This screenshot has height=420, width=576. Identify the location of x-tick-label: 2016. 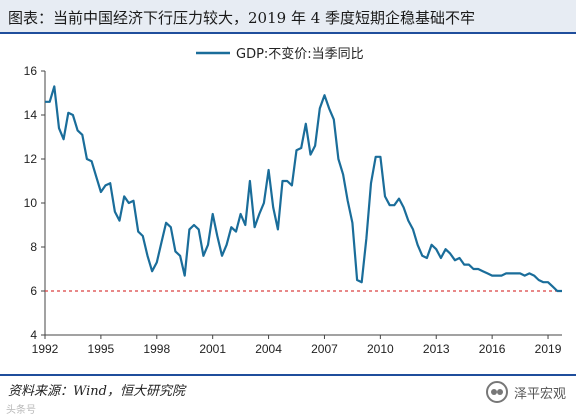
(492, 349).